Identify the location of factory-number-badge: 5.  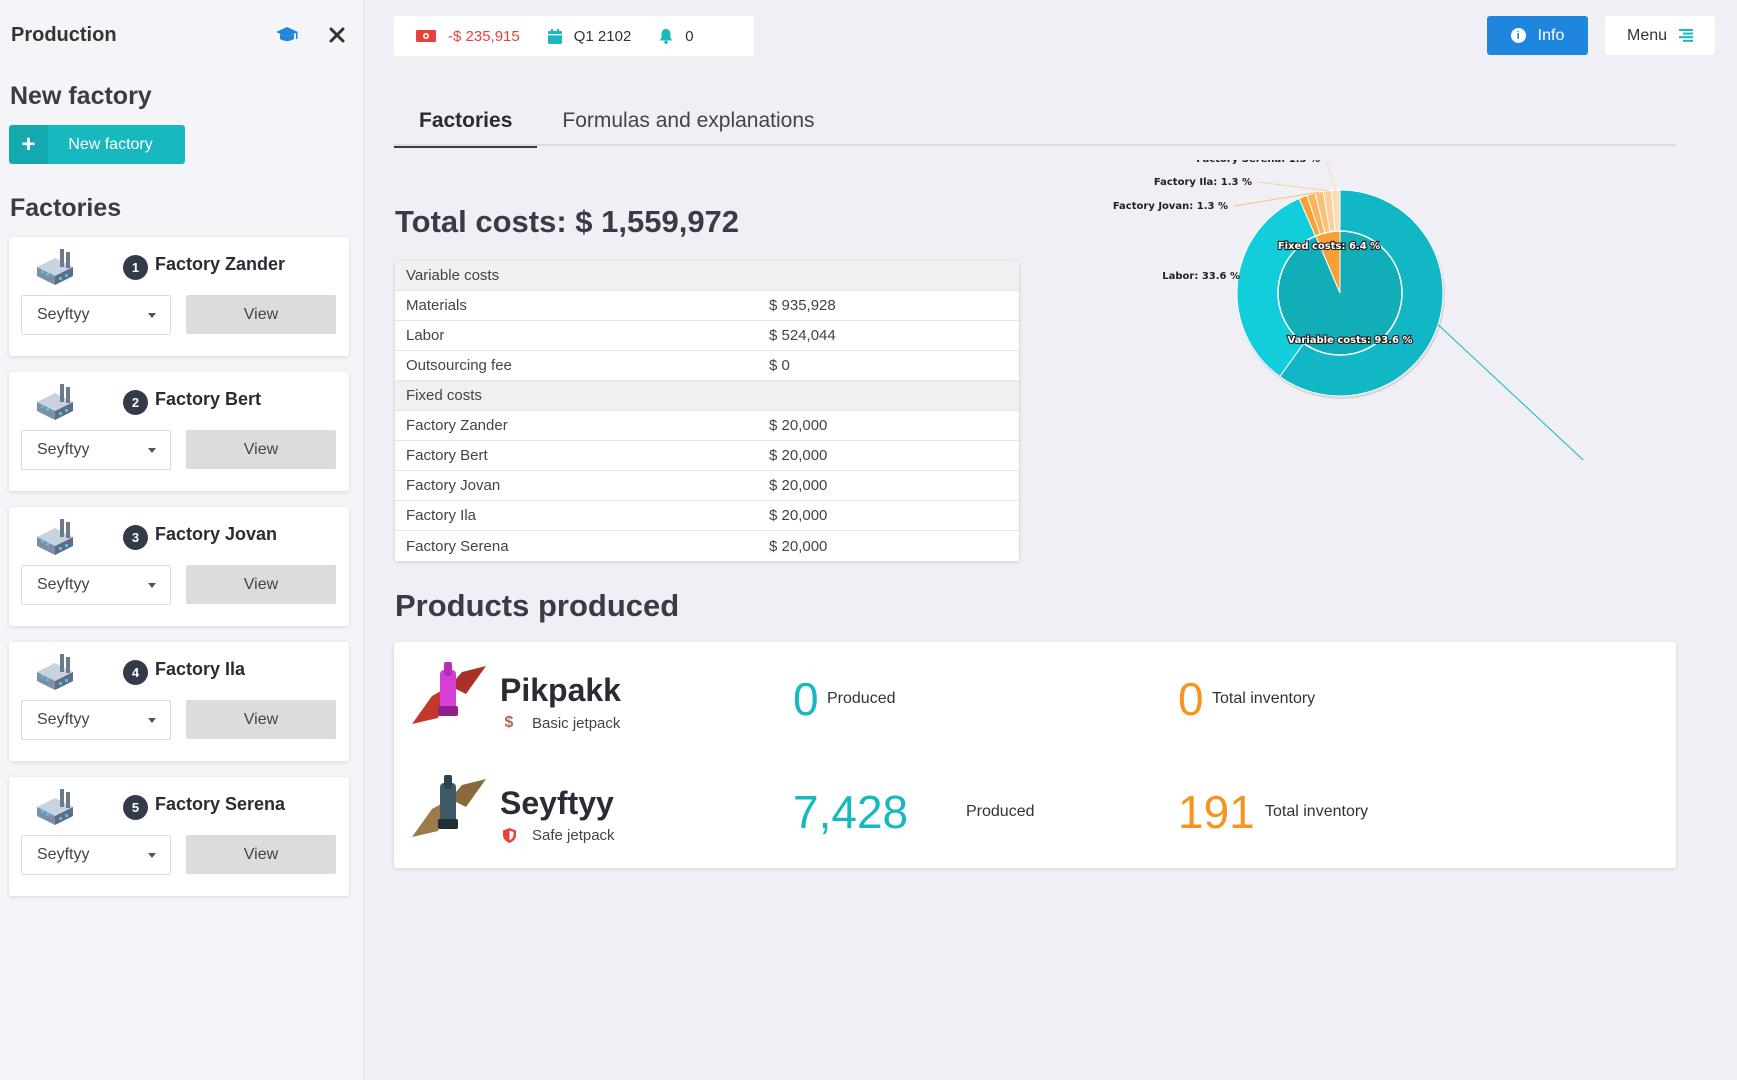
(135, 807).